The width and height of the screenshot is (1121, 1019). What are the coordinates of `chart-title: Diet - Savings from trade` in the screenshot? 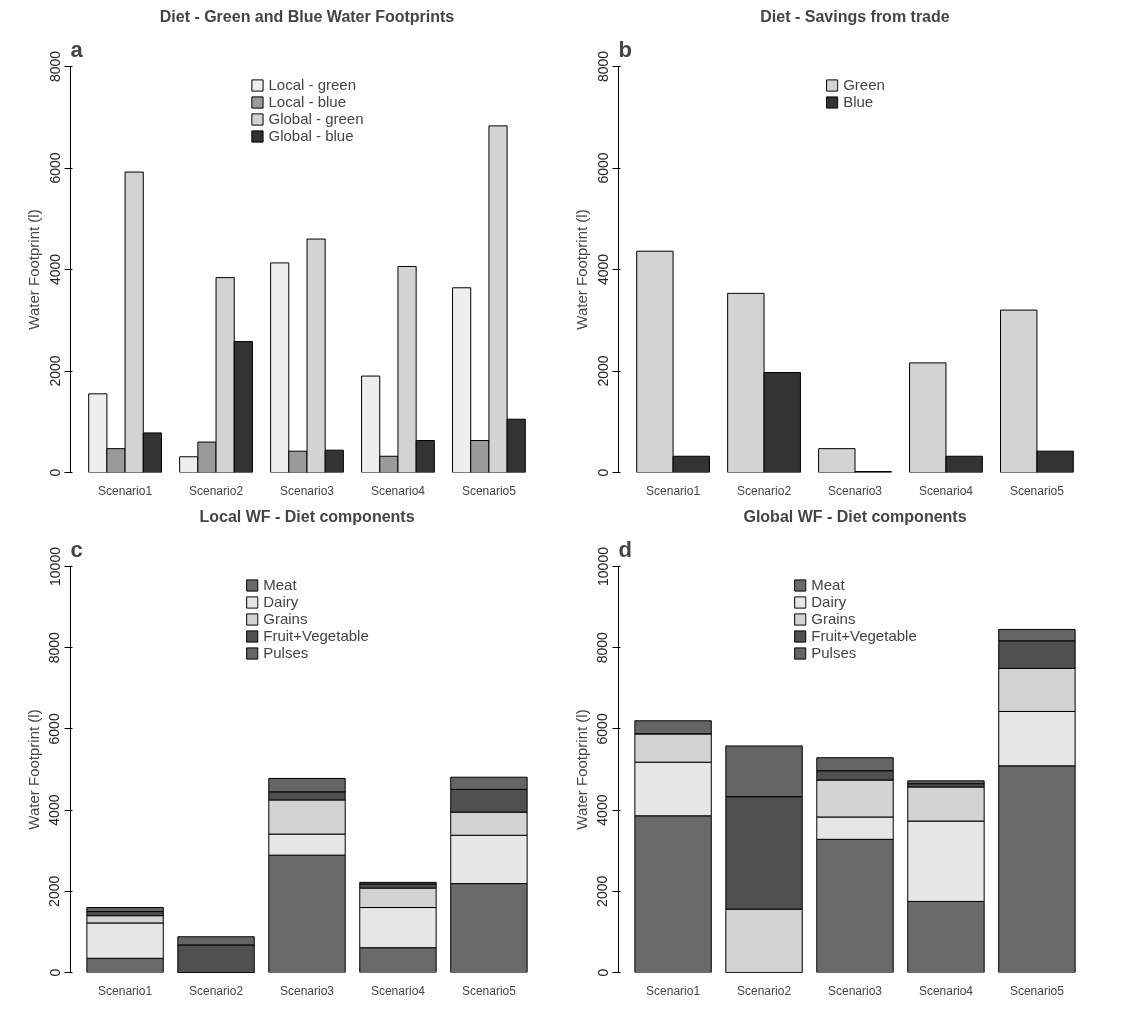 It's located at (855, 16).